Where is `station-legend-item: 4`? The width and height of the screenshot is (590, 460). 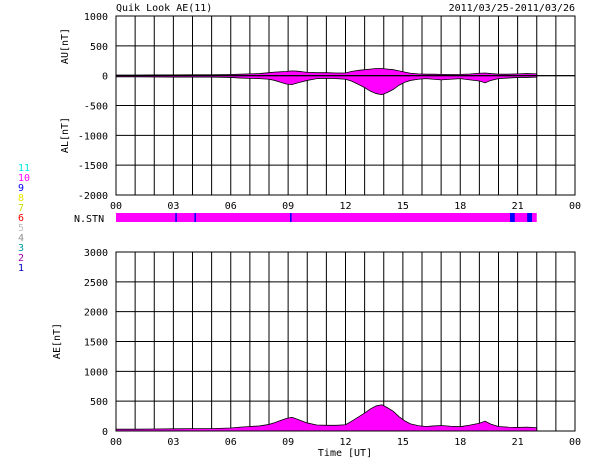
station-legend-item: 4 is located at coordinates (21, 238).